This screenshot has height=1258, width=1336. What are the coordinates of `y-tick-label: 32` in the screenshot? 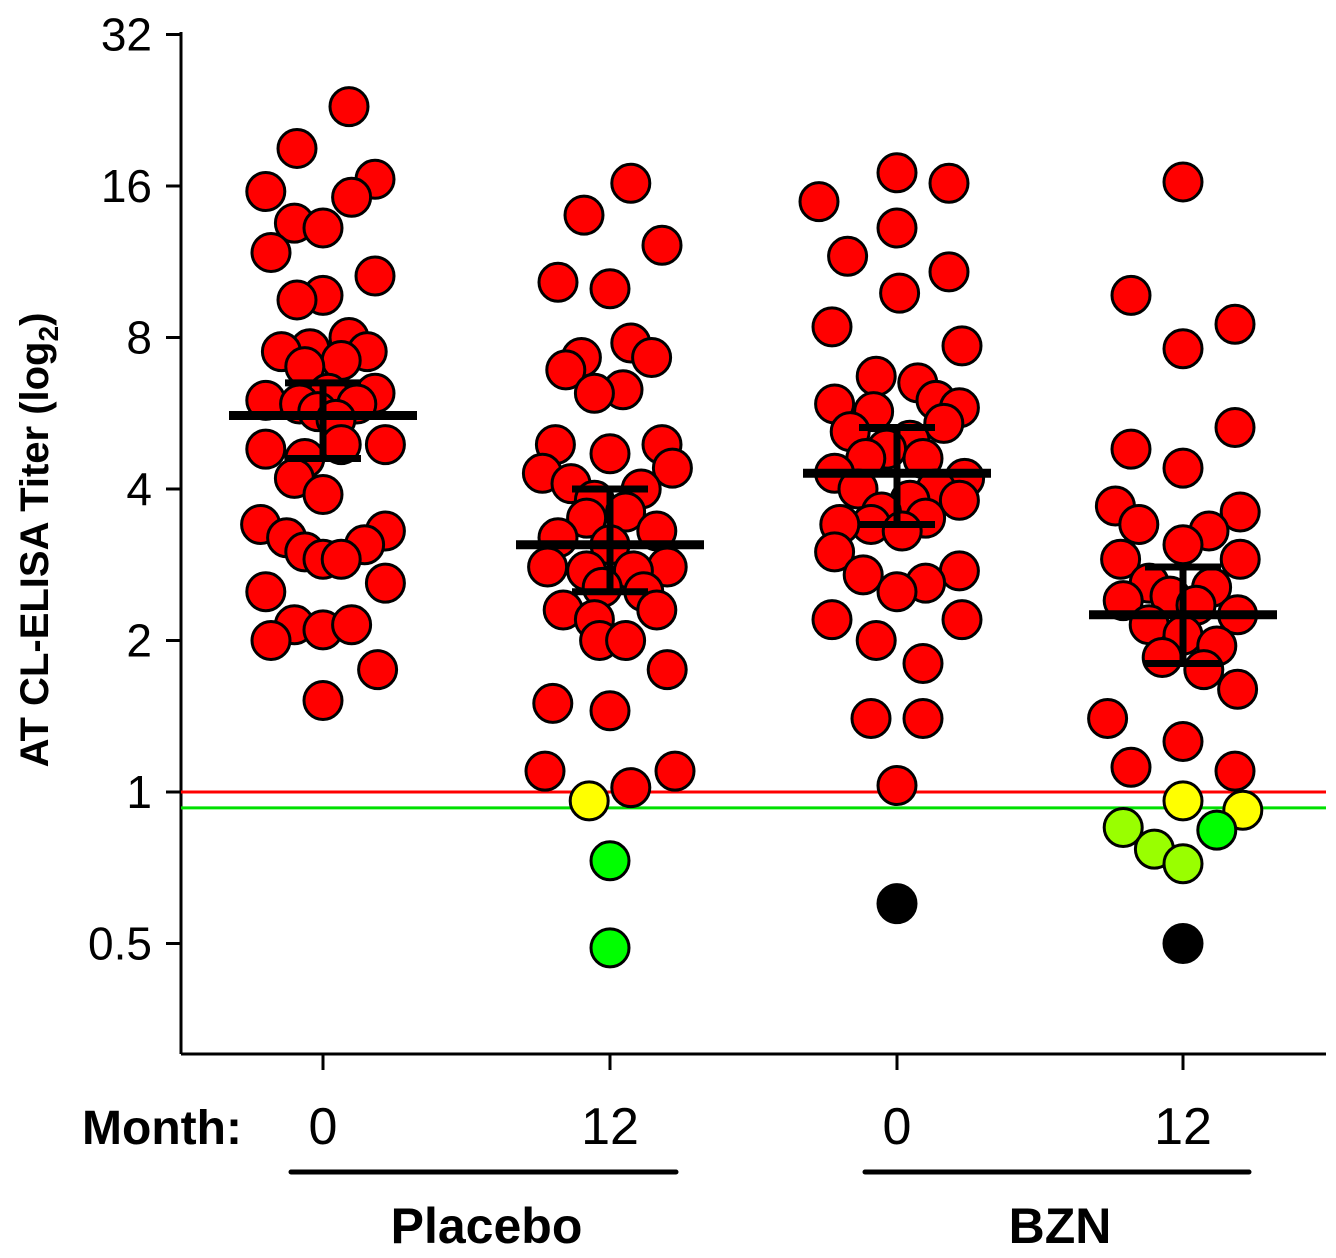 It's located at (126, 35).